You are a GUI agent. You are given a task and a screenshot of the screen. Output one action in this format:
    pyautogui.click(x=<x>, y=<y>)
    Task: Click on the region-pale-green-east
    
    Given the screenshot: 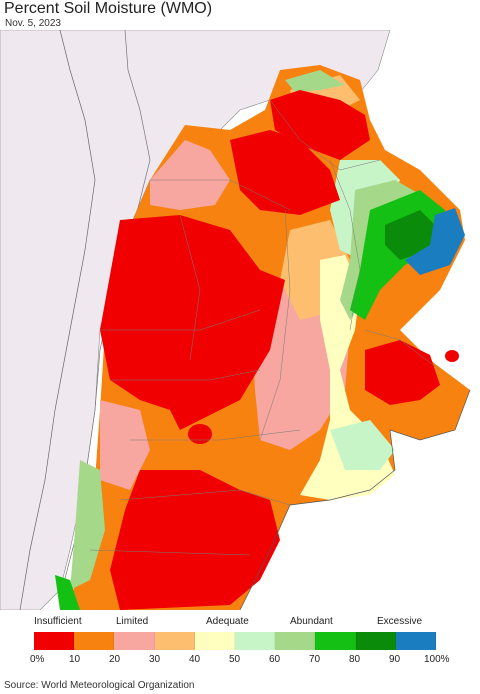 What is the action you would take?
    pyautogui.click(x=362, y=445)
    